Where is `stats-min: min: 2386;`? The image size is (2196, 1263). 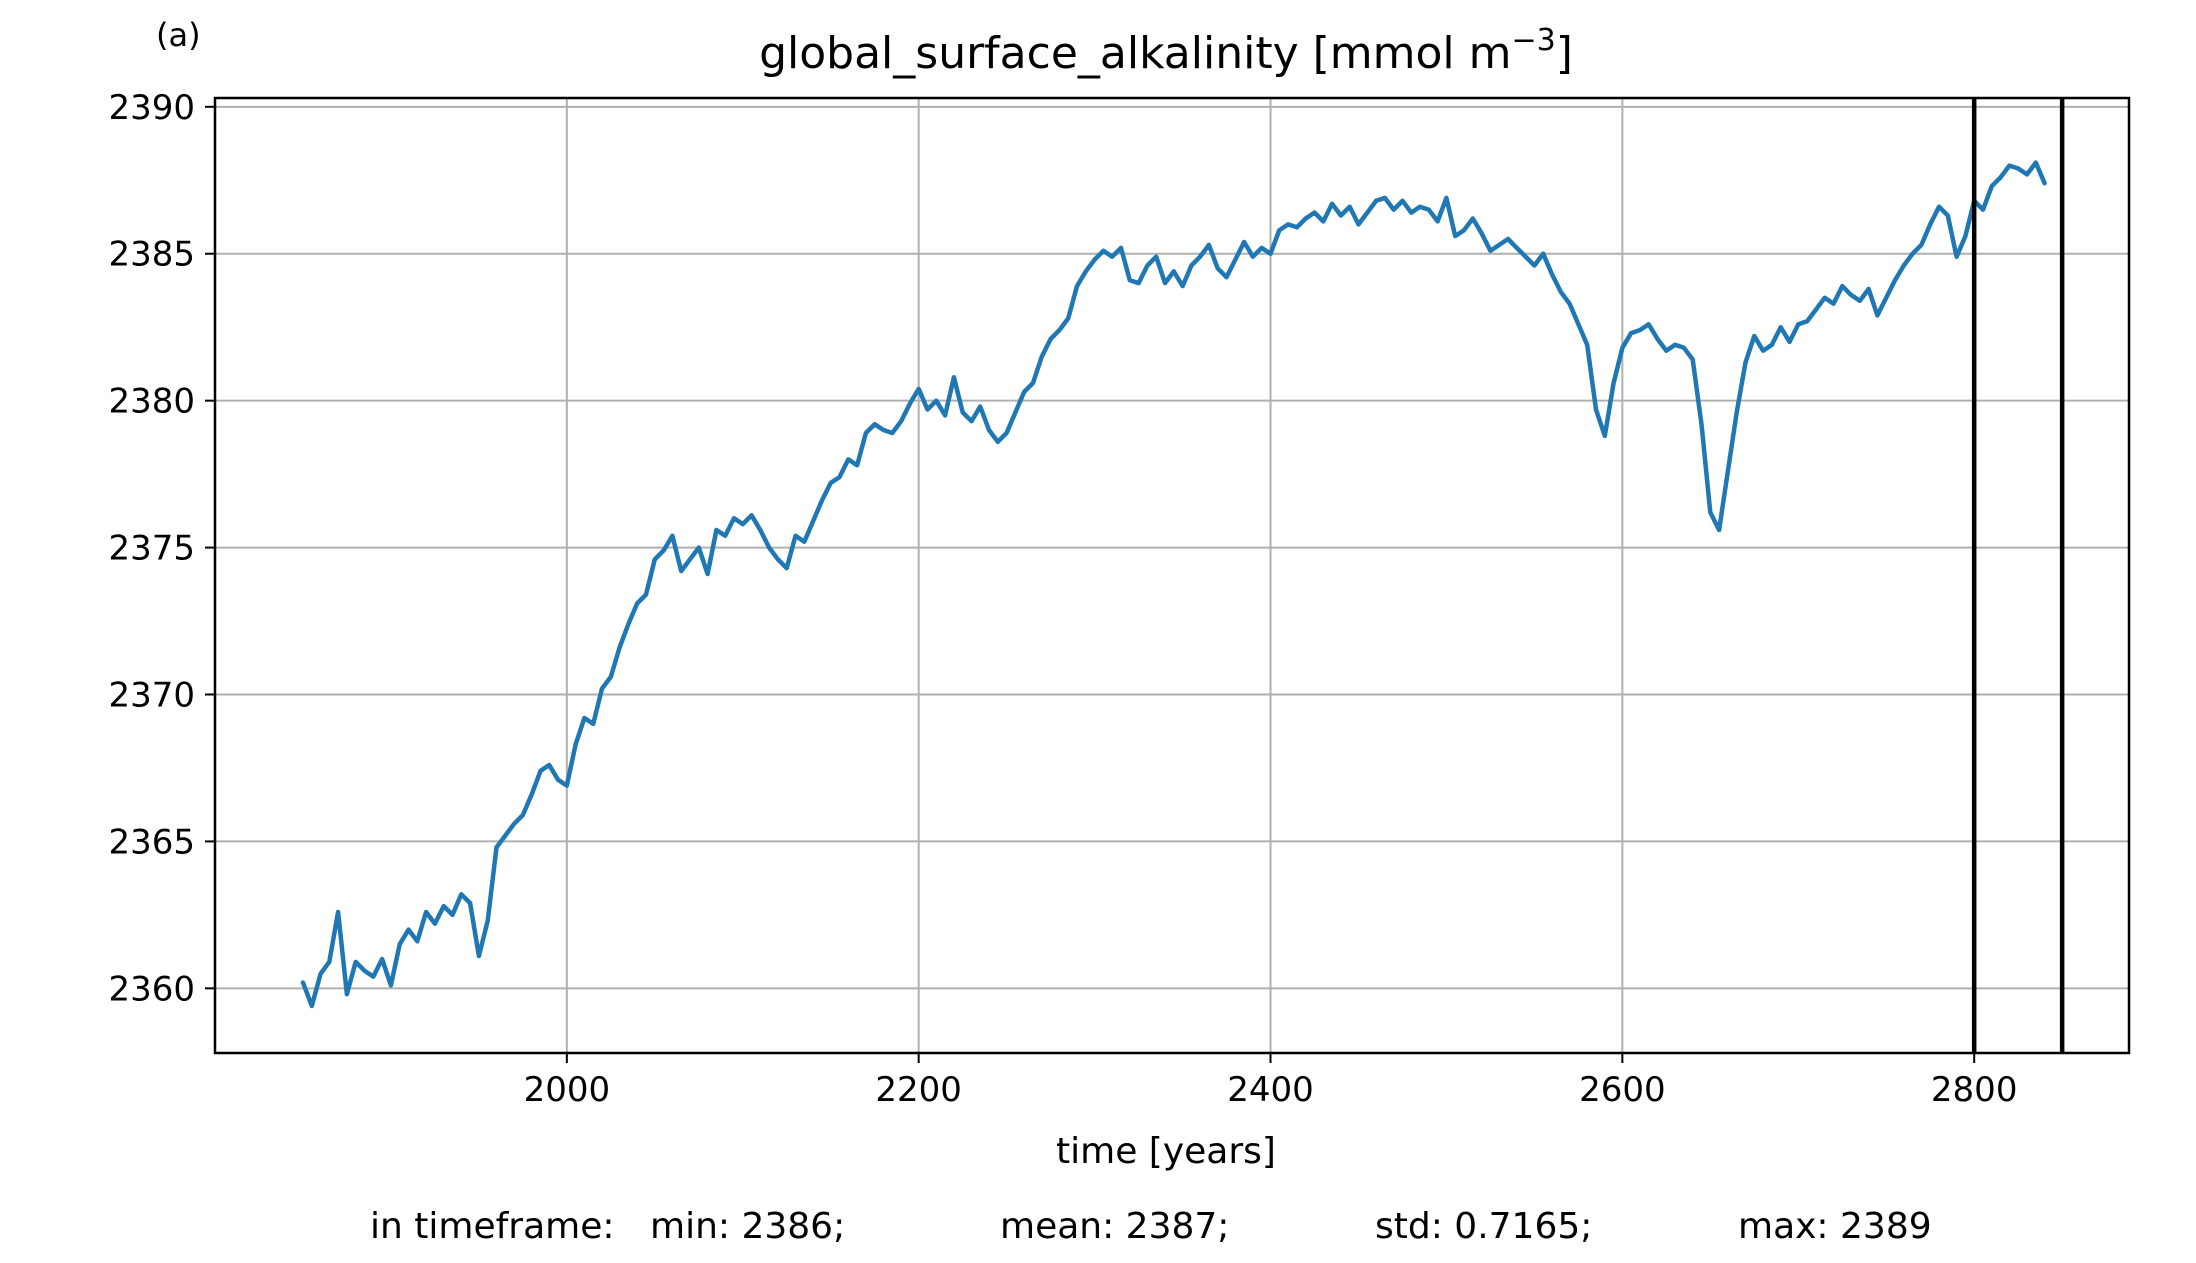 stats-min: min: 2386; is located at coordinates (747, 1226).